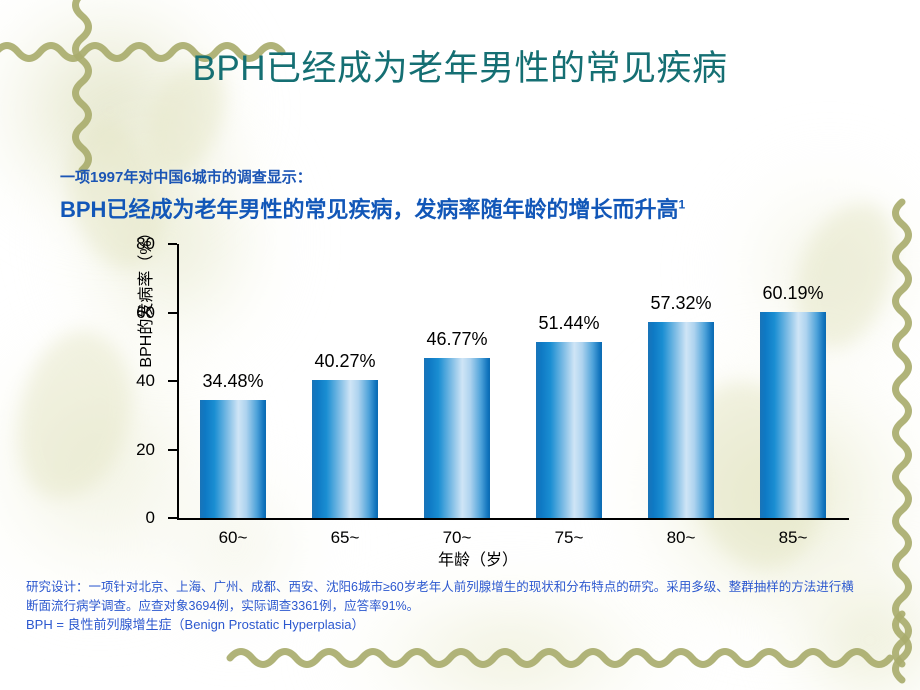 This screenshot has width=920, height=690. Describe the element at coordinates (223, 605) in the screenshot. I see `footnote-line-2: 断面流行病学调查。应查对象3694例，实际调查3361例，应答率91%。` at that location.